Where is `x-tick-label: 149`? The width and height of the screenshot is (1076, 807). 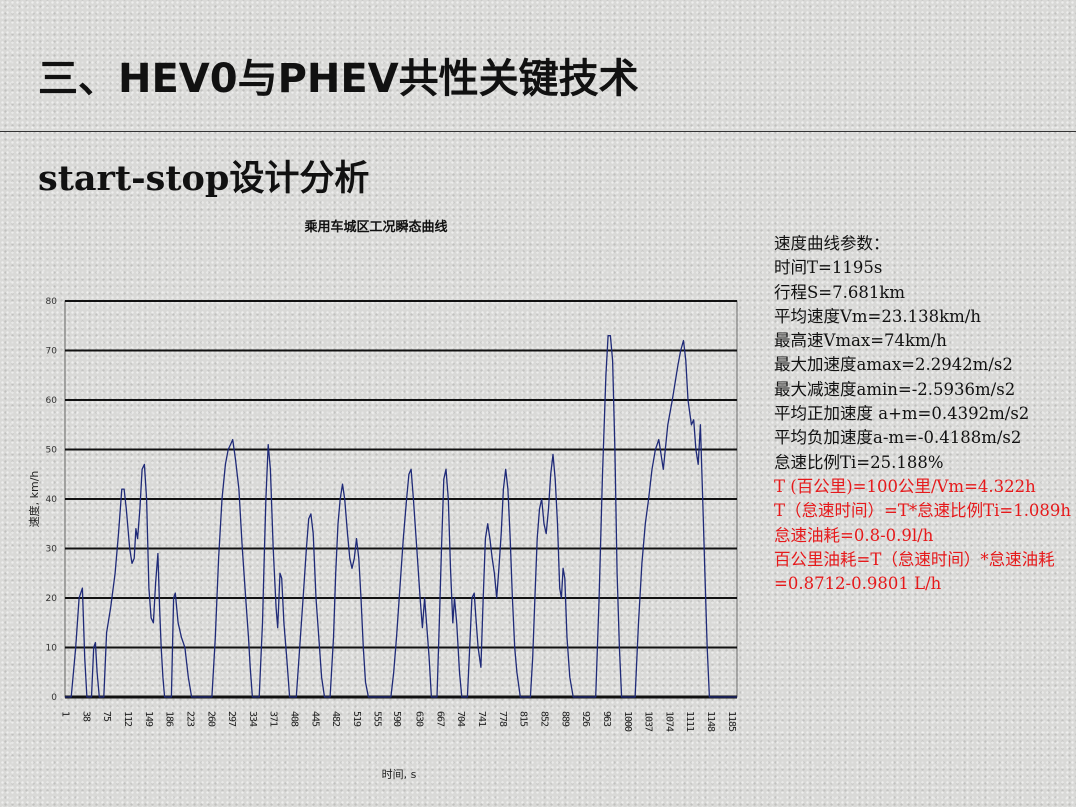 x-tick-label: 149 is located at coordinates (148, 719).